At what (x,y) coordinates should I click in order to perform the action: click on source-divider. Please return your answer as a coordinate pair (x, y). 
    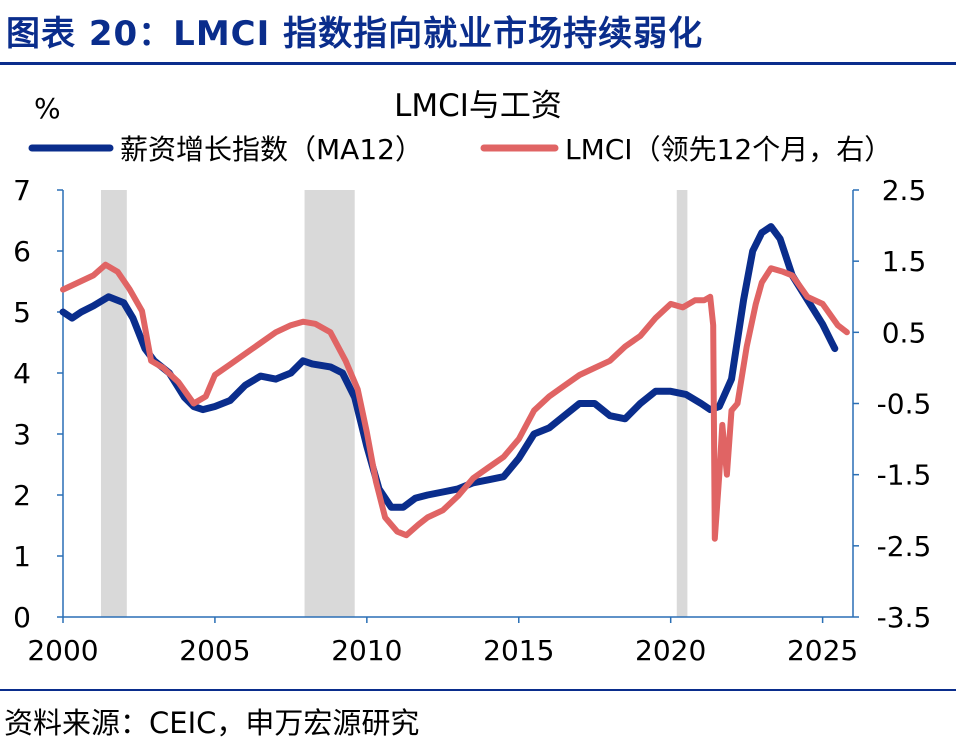
    Looking at the image, I should click on (478, 690).